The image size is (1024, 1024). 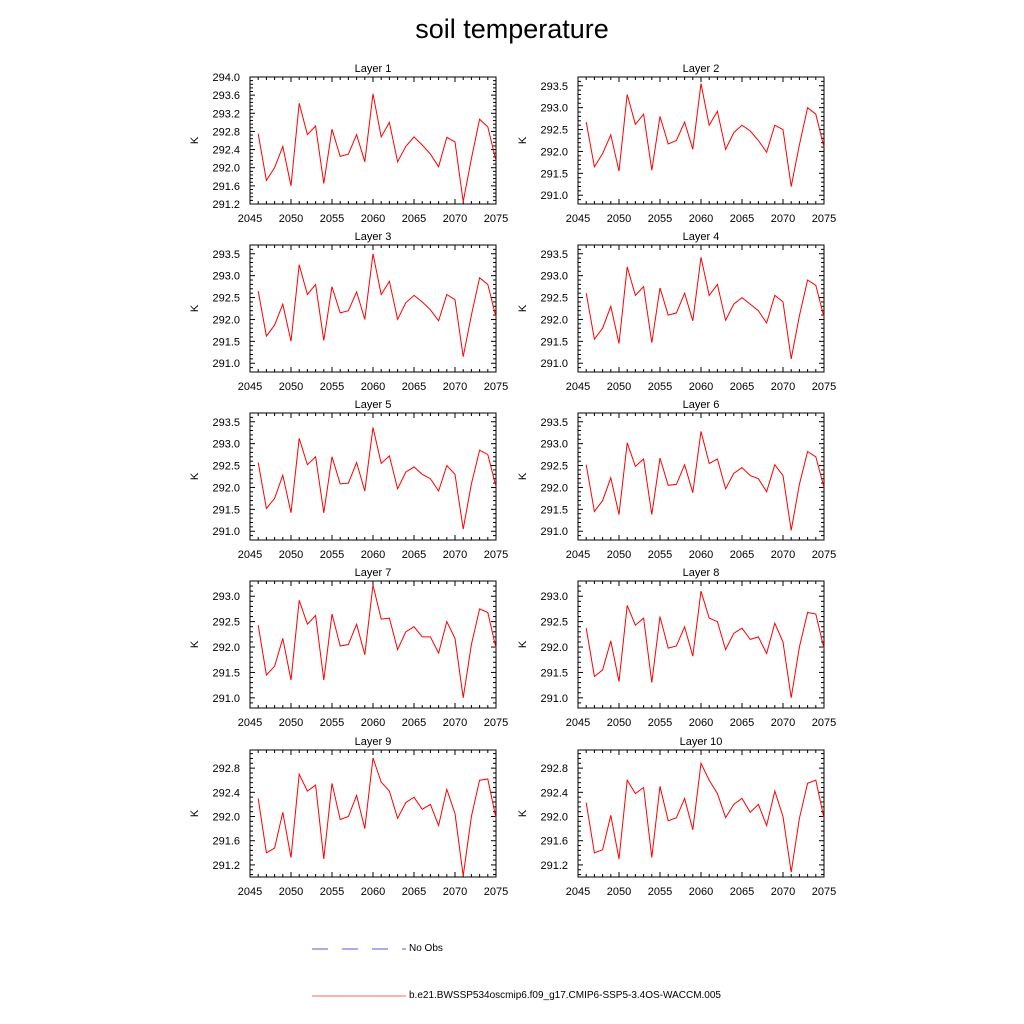 What do you see at coordinates (701, 237) in the screenshot?
I see `panel-title: Layer 4` at bounding box center [701, 237].